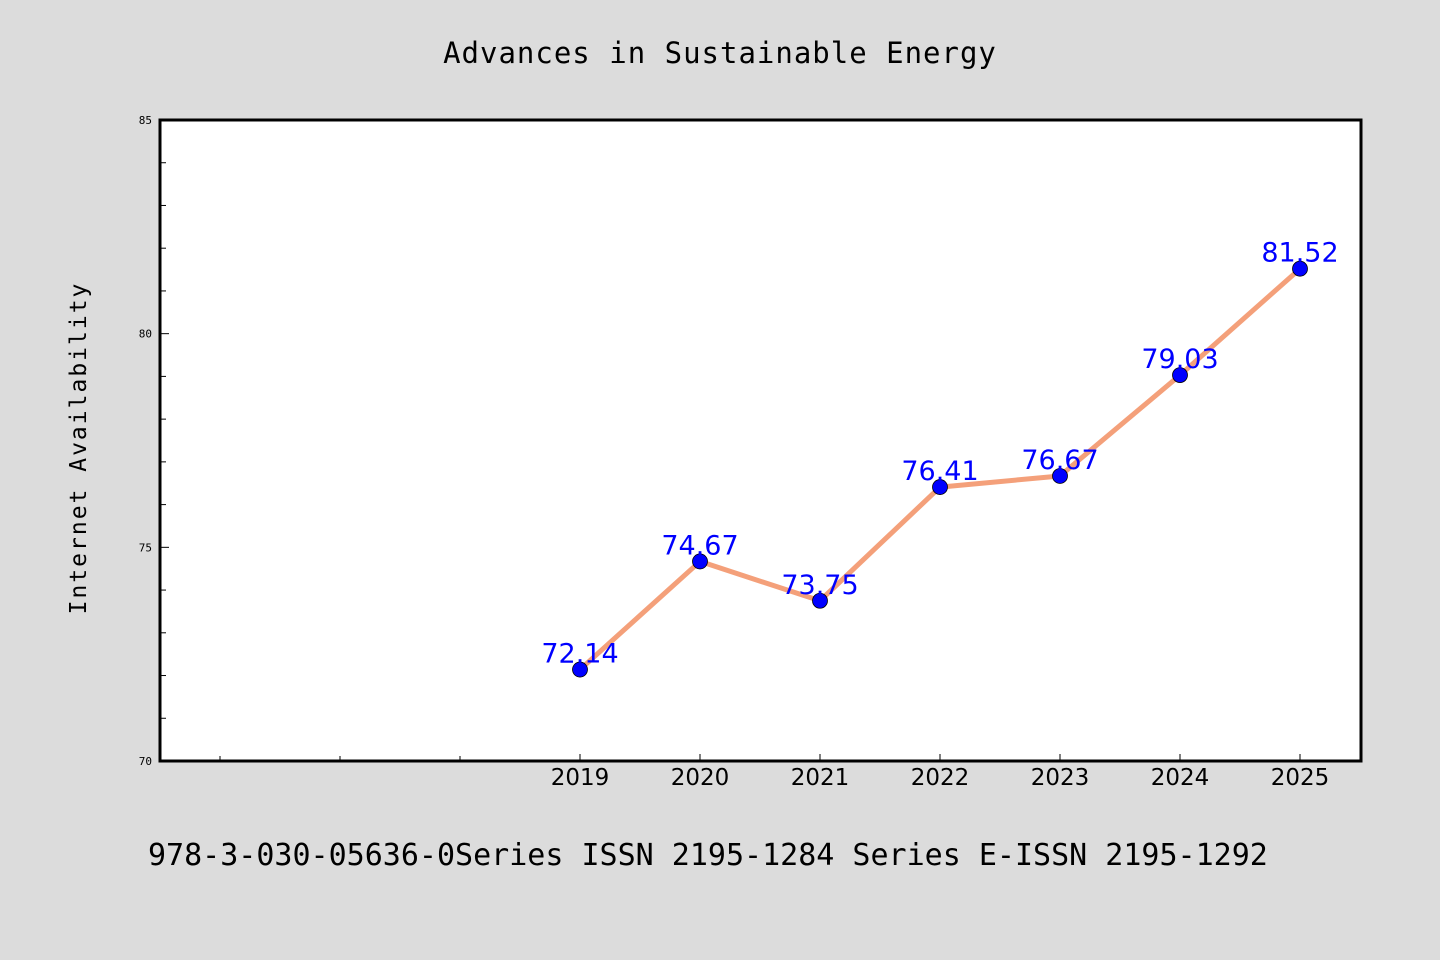 This screenshot has width=1440, height=960. I want to click on chart-title: Advances in Sustainable Energy, so click(720, 53).